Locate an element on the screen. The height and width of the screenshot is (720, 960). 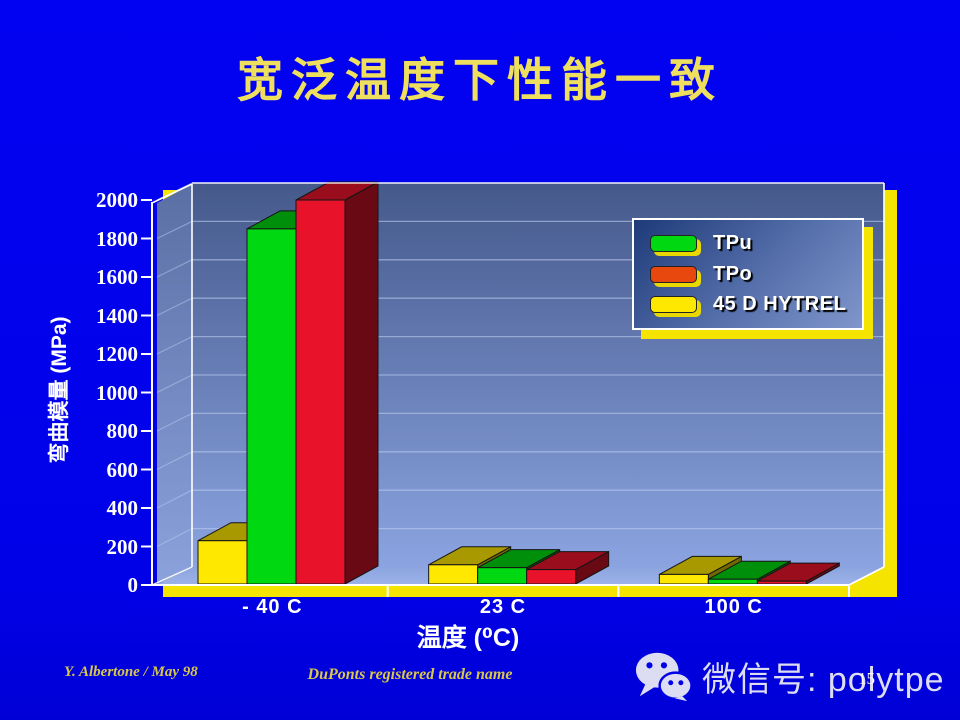
wechat-id-label: 微信号: polytpe is located at coordinates (823, 679).